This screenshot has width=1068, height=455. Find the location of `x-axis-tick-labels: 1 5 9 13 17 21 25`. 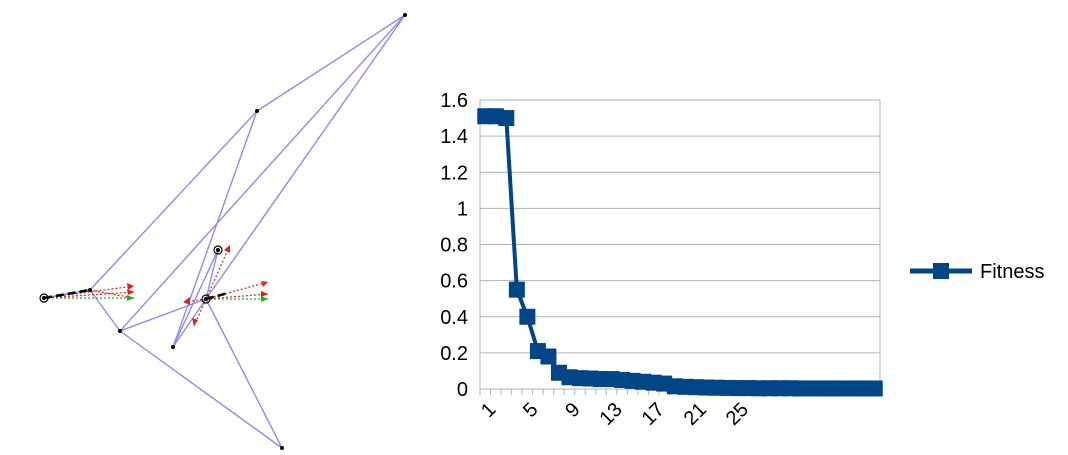

x-axis-tick-labels: 1 5 9 13 17 21 25 is located at coordinates (615, 414).